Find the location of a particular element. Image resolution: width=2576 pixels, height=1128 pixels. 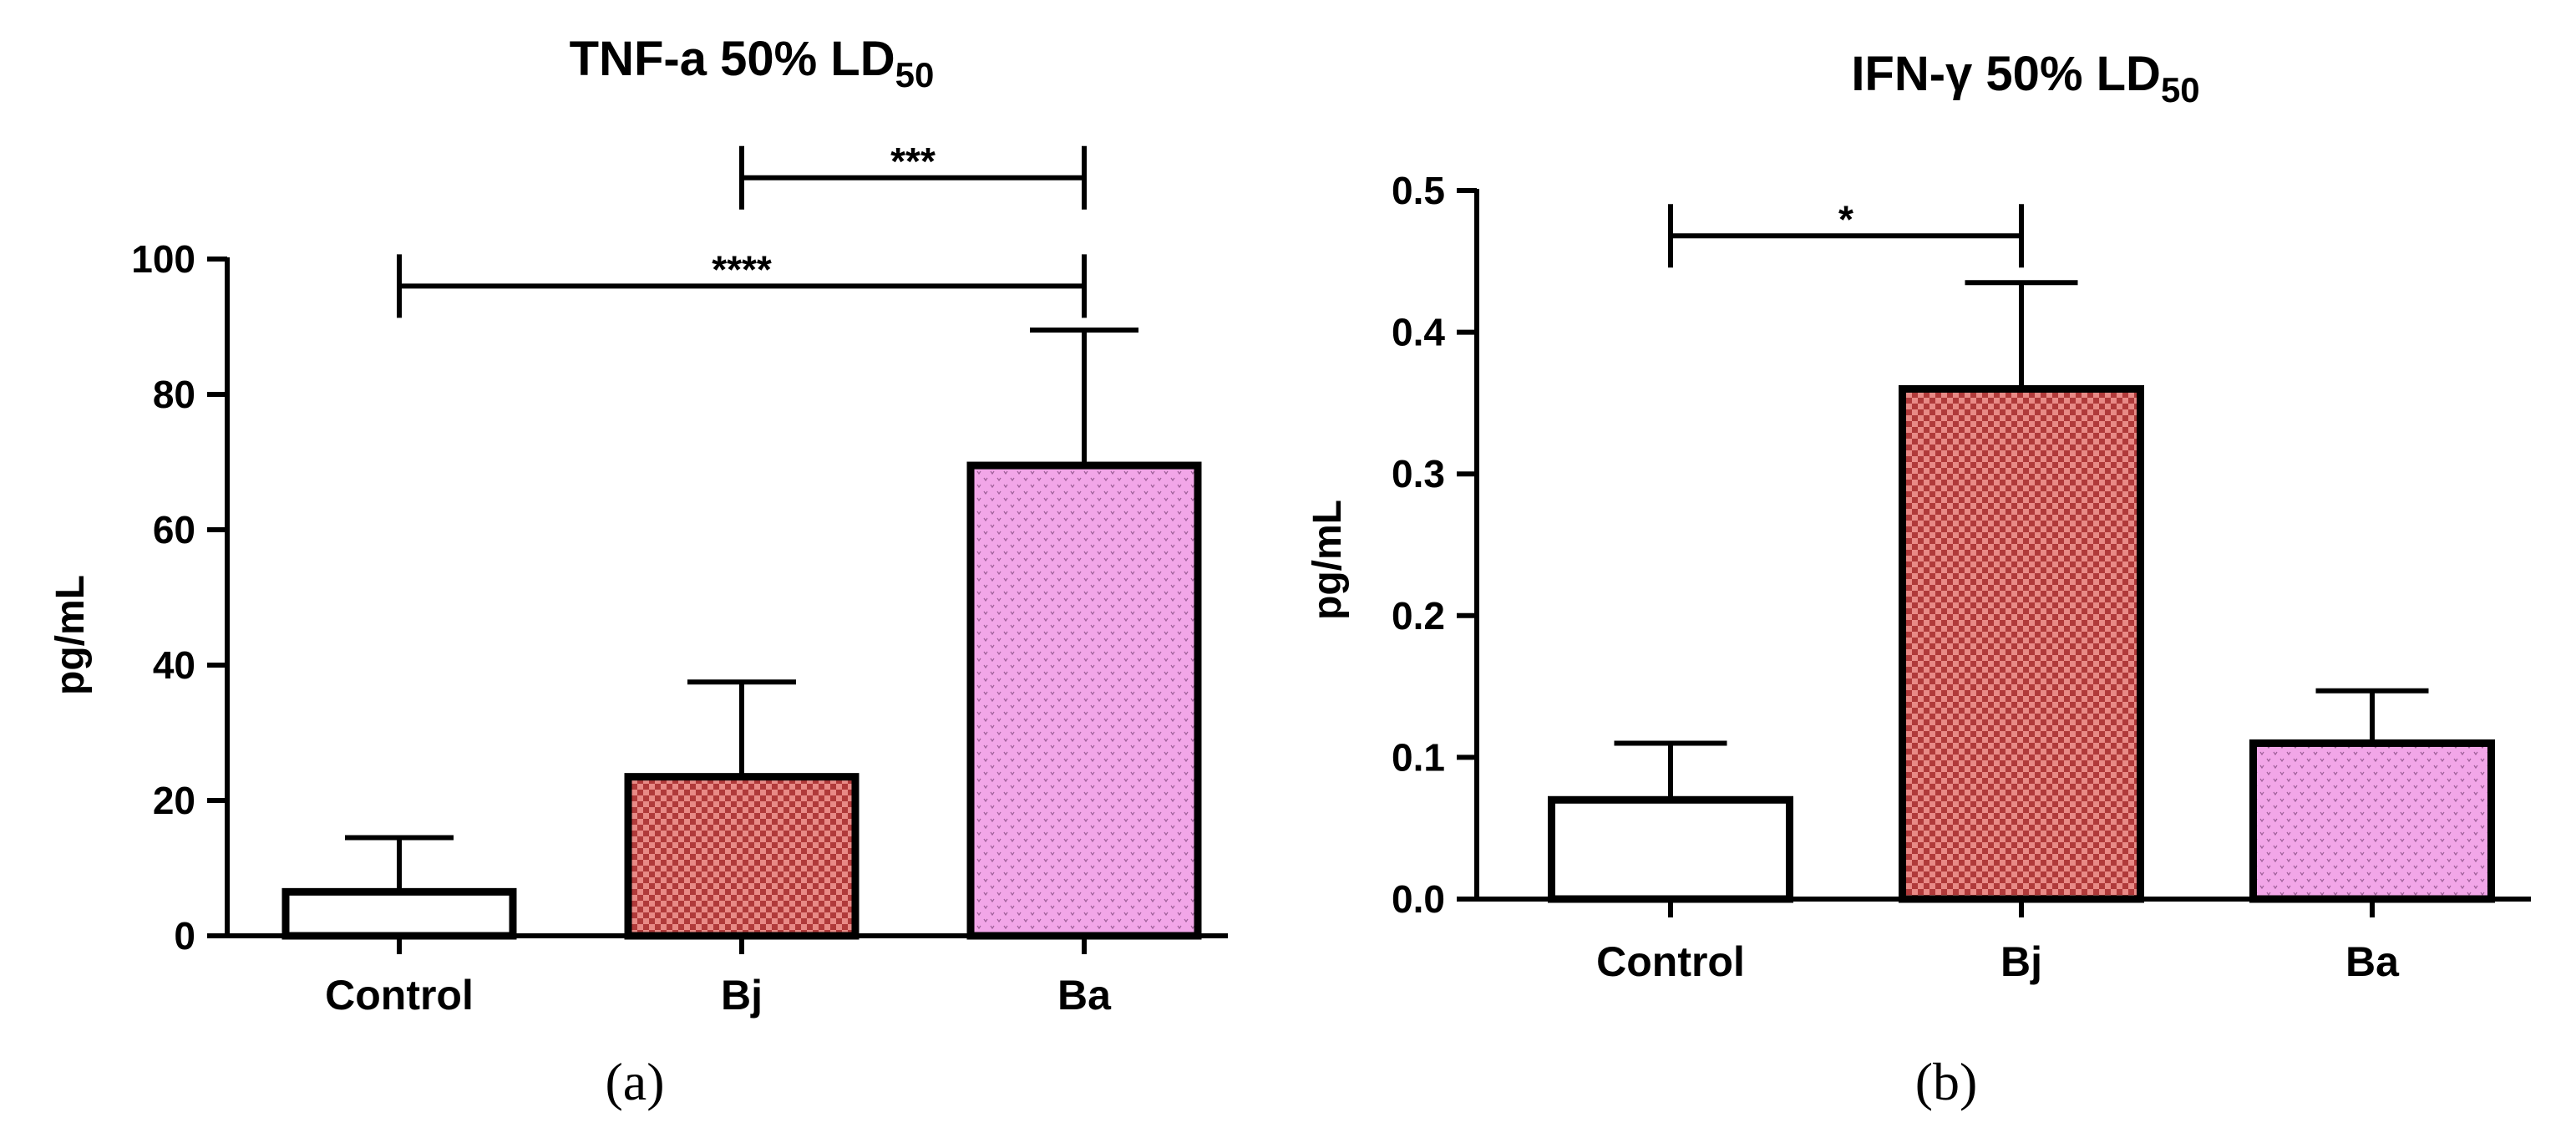

chart-a-bar-control is located at coordinates (399, 914).